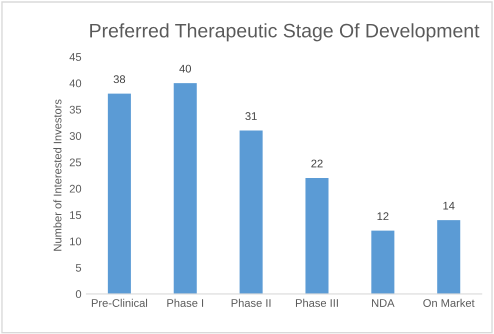 The image size is (494, 334). I want to click on y-tick-label: 5, so click(79, 268).